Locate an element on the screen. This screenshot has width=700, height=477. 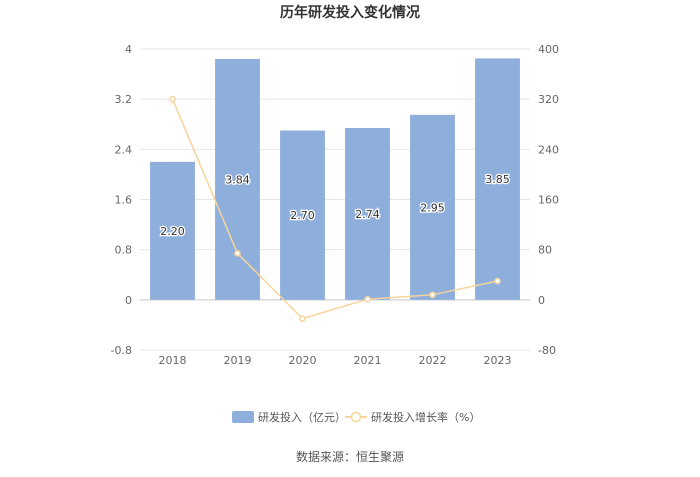
legend-bar-label: 研发投入（亿元） is located at coordinates (302, 417).